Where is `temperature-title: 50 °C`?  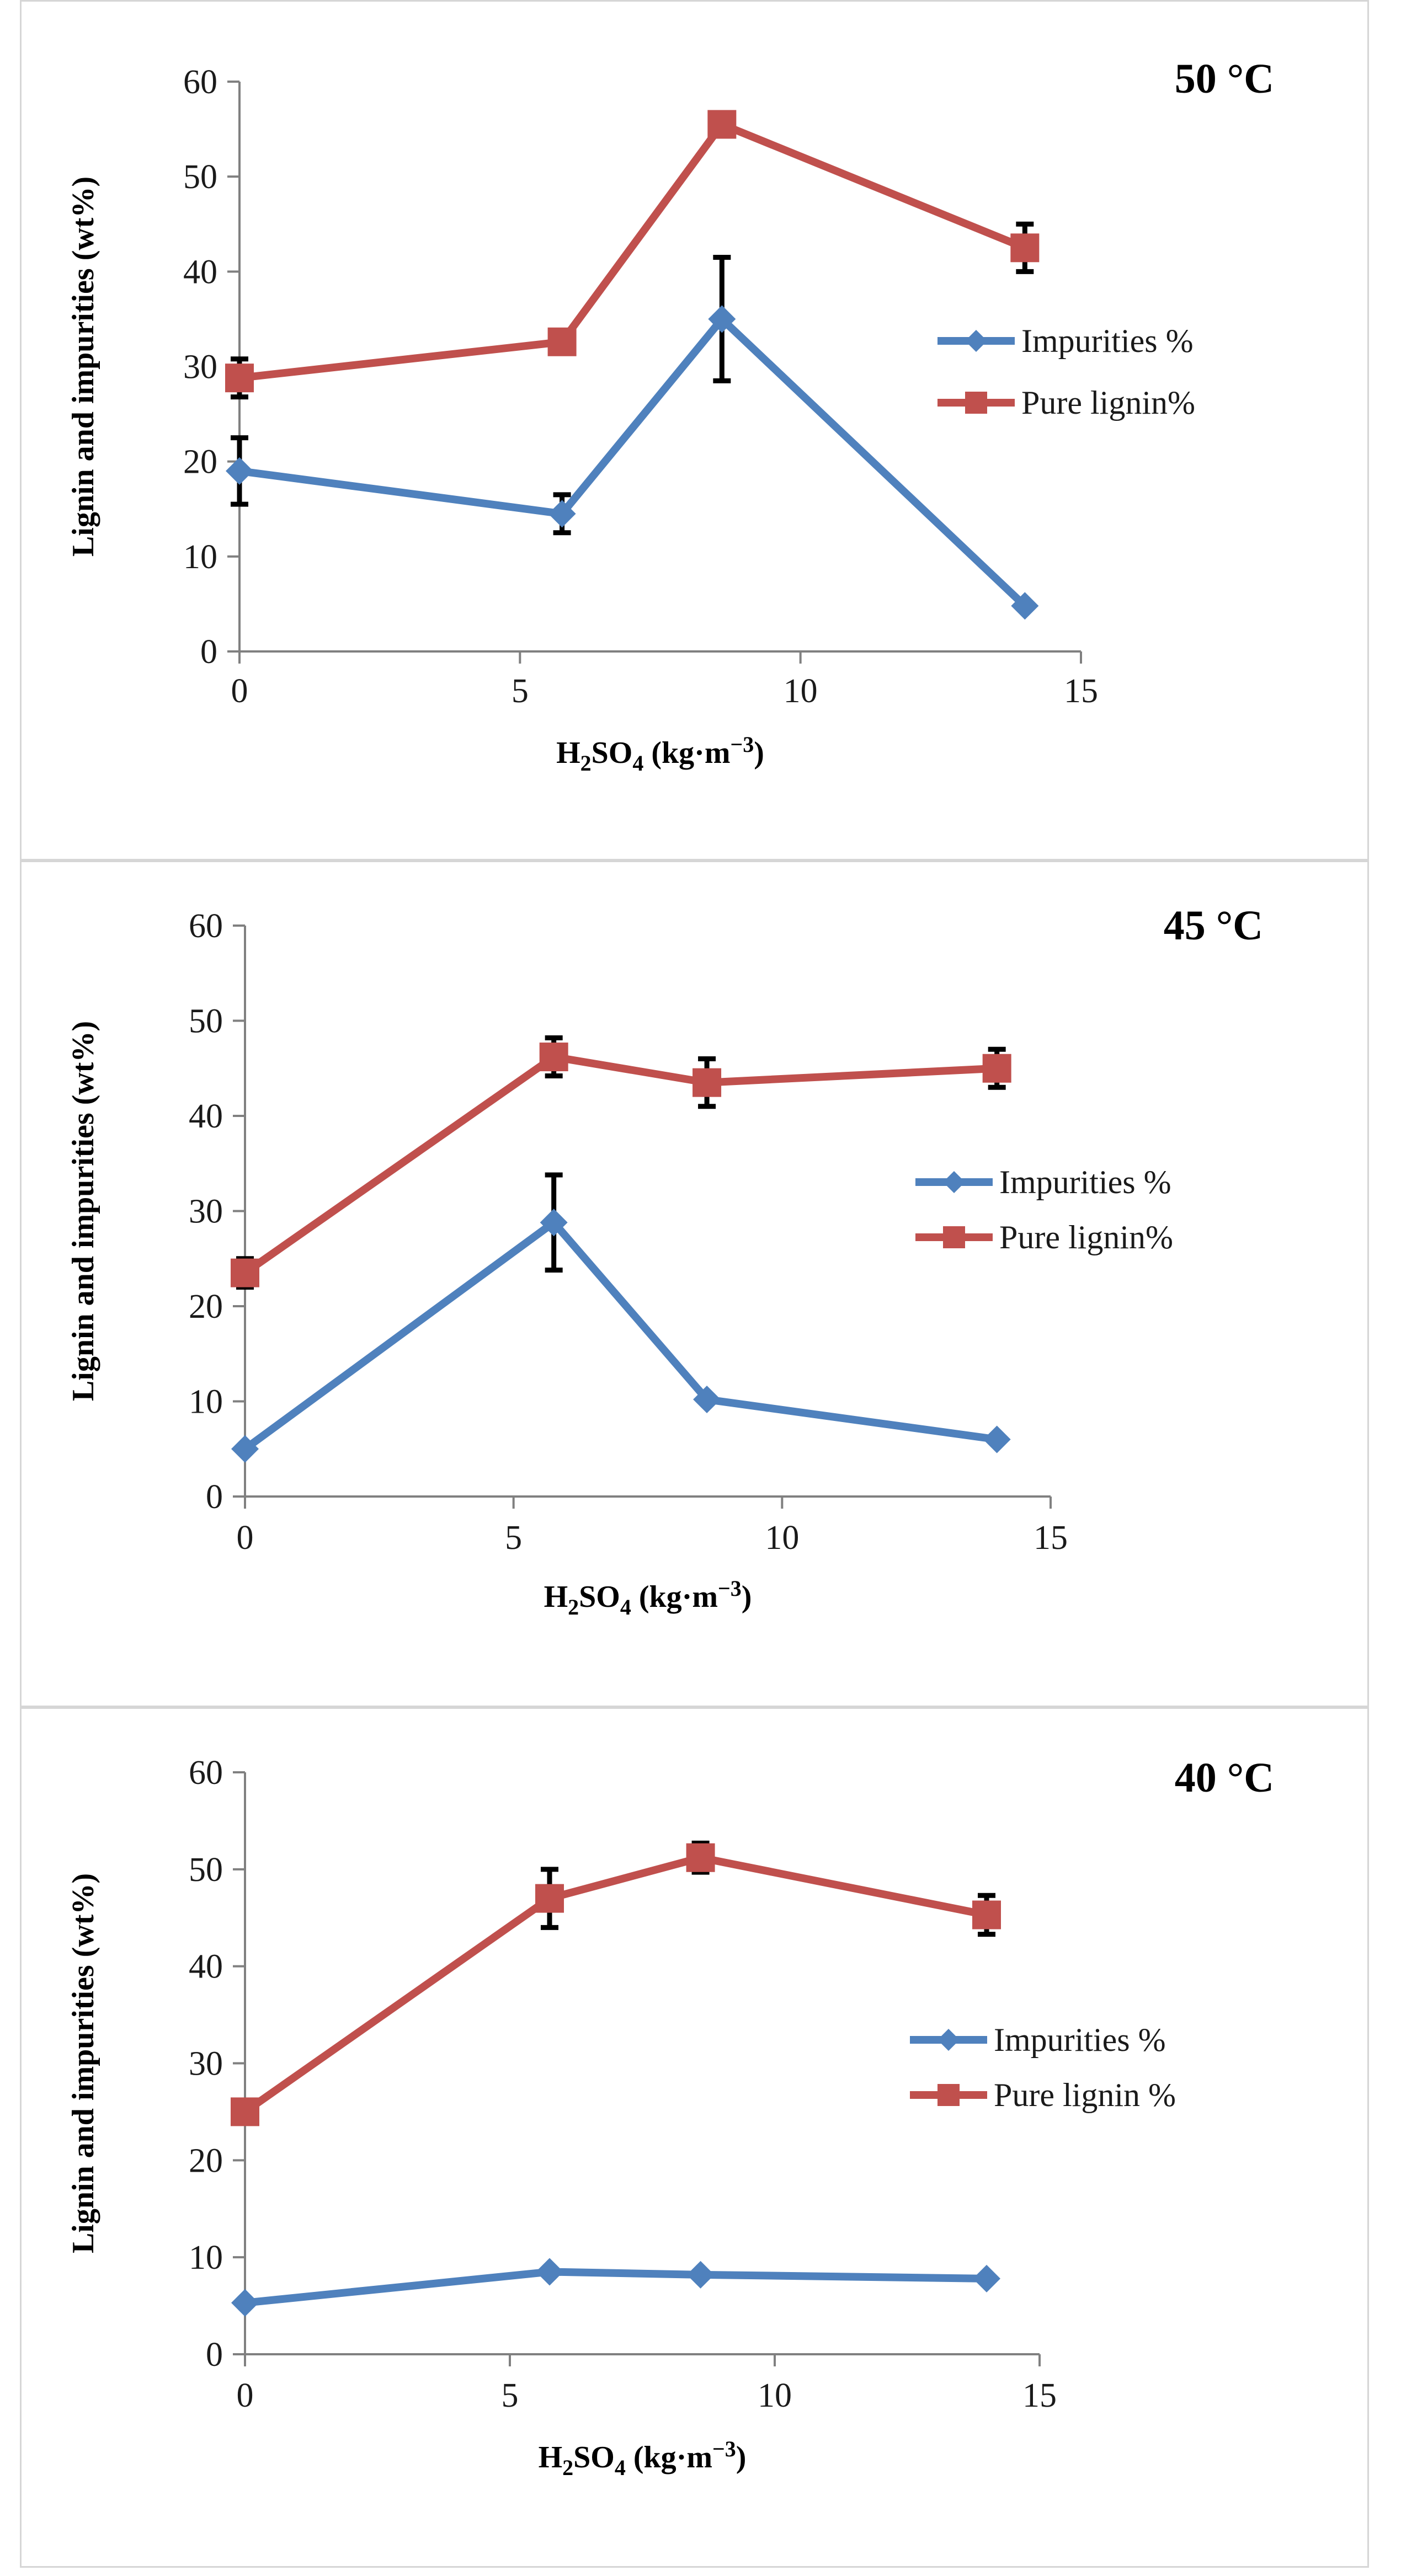 temperature-title: 50 °C is located at coordinates (1224, 79).